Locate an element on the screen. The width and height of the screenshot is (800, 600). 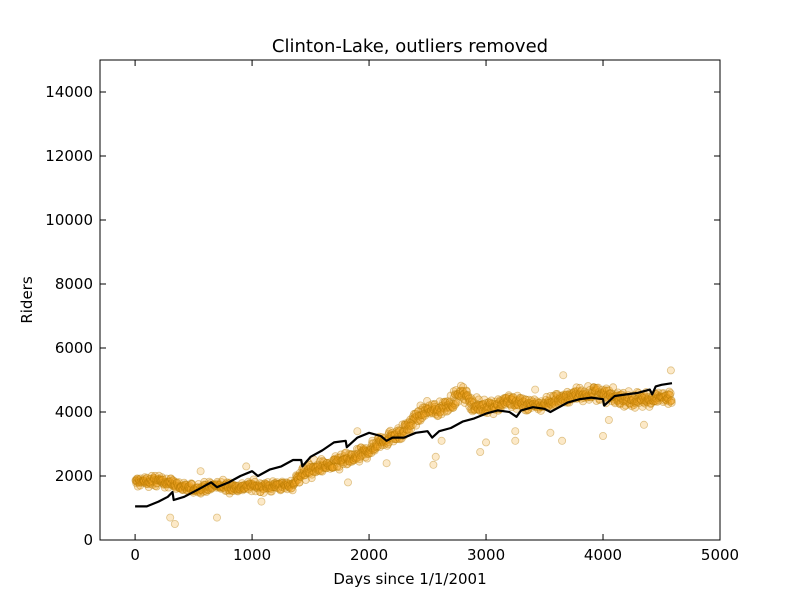
chart-title: Clinton-Lake, outliers removed is located at coordinates (410, 46).